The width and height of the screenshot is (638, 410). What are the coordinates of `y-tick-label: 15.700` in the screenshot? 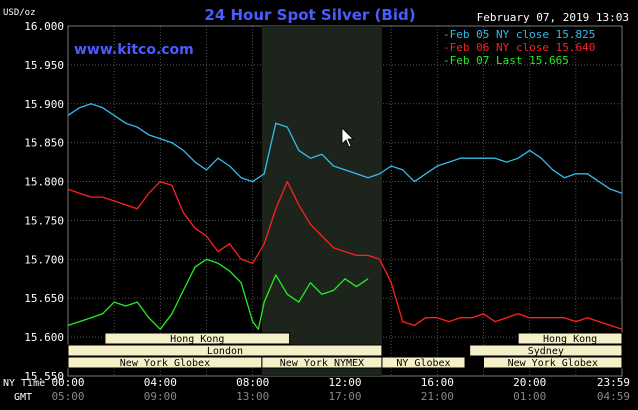 It's located at (44, 259).